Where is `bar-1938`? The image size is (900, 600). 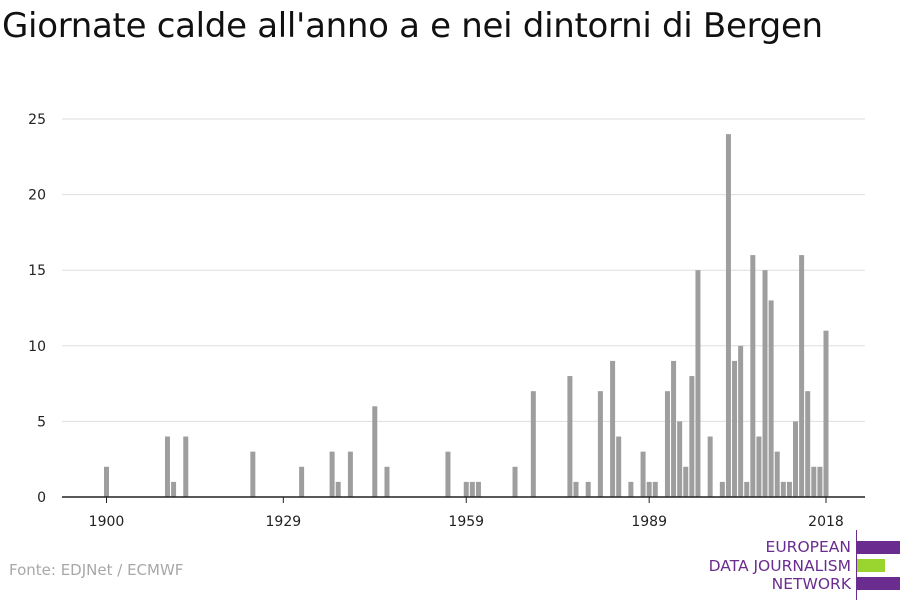
bar-1938 is located at coordinates (338, 489).